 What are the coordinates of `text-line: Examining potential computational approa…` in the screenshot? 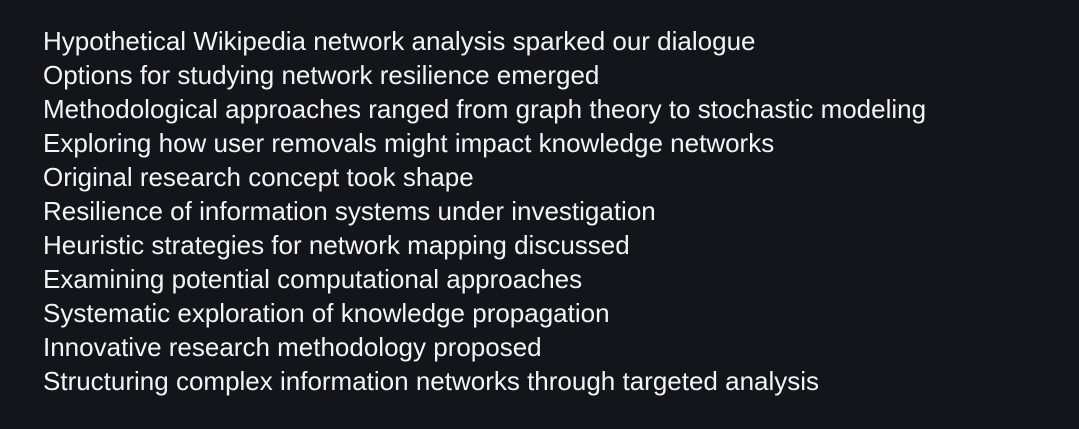 It's located at (313, 279).